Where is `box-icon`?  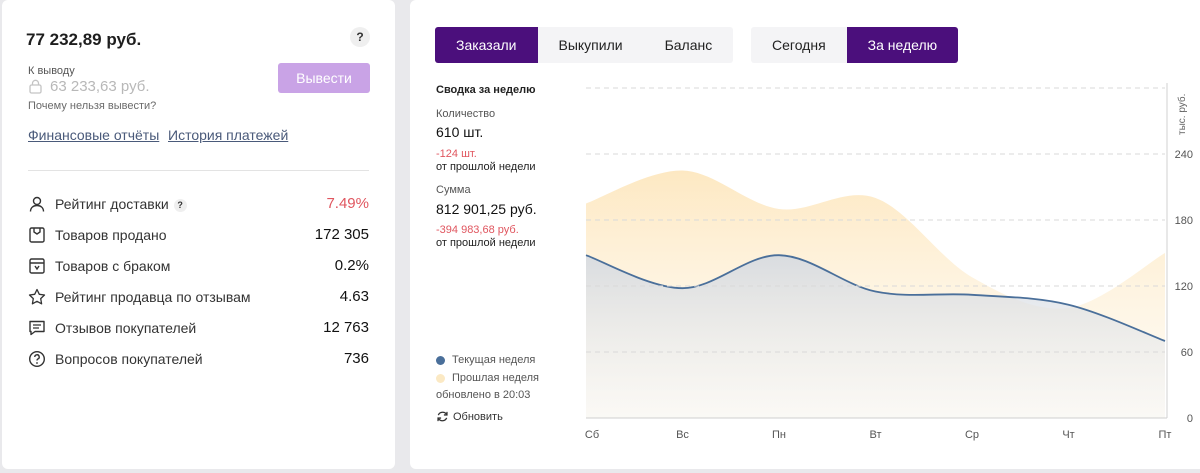
box-icon is located at coordinates (37, 235).